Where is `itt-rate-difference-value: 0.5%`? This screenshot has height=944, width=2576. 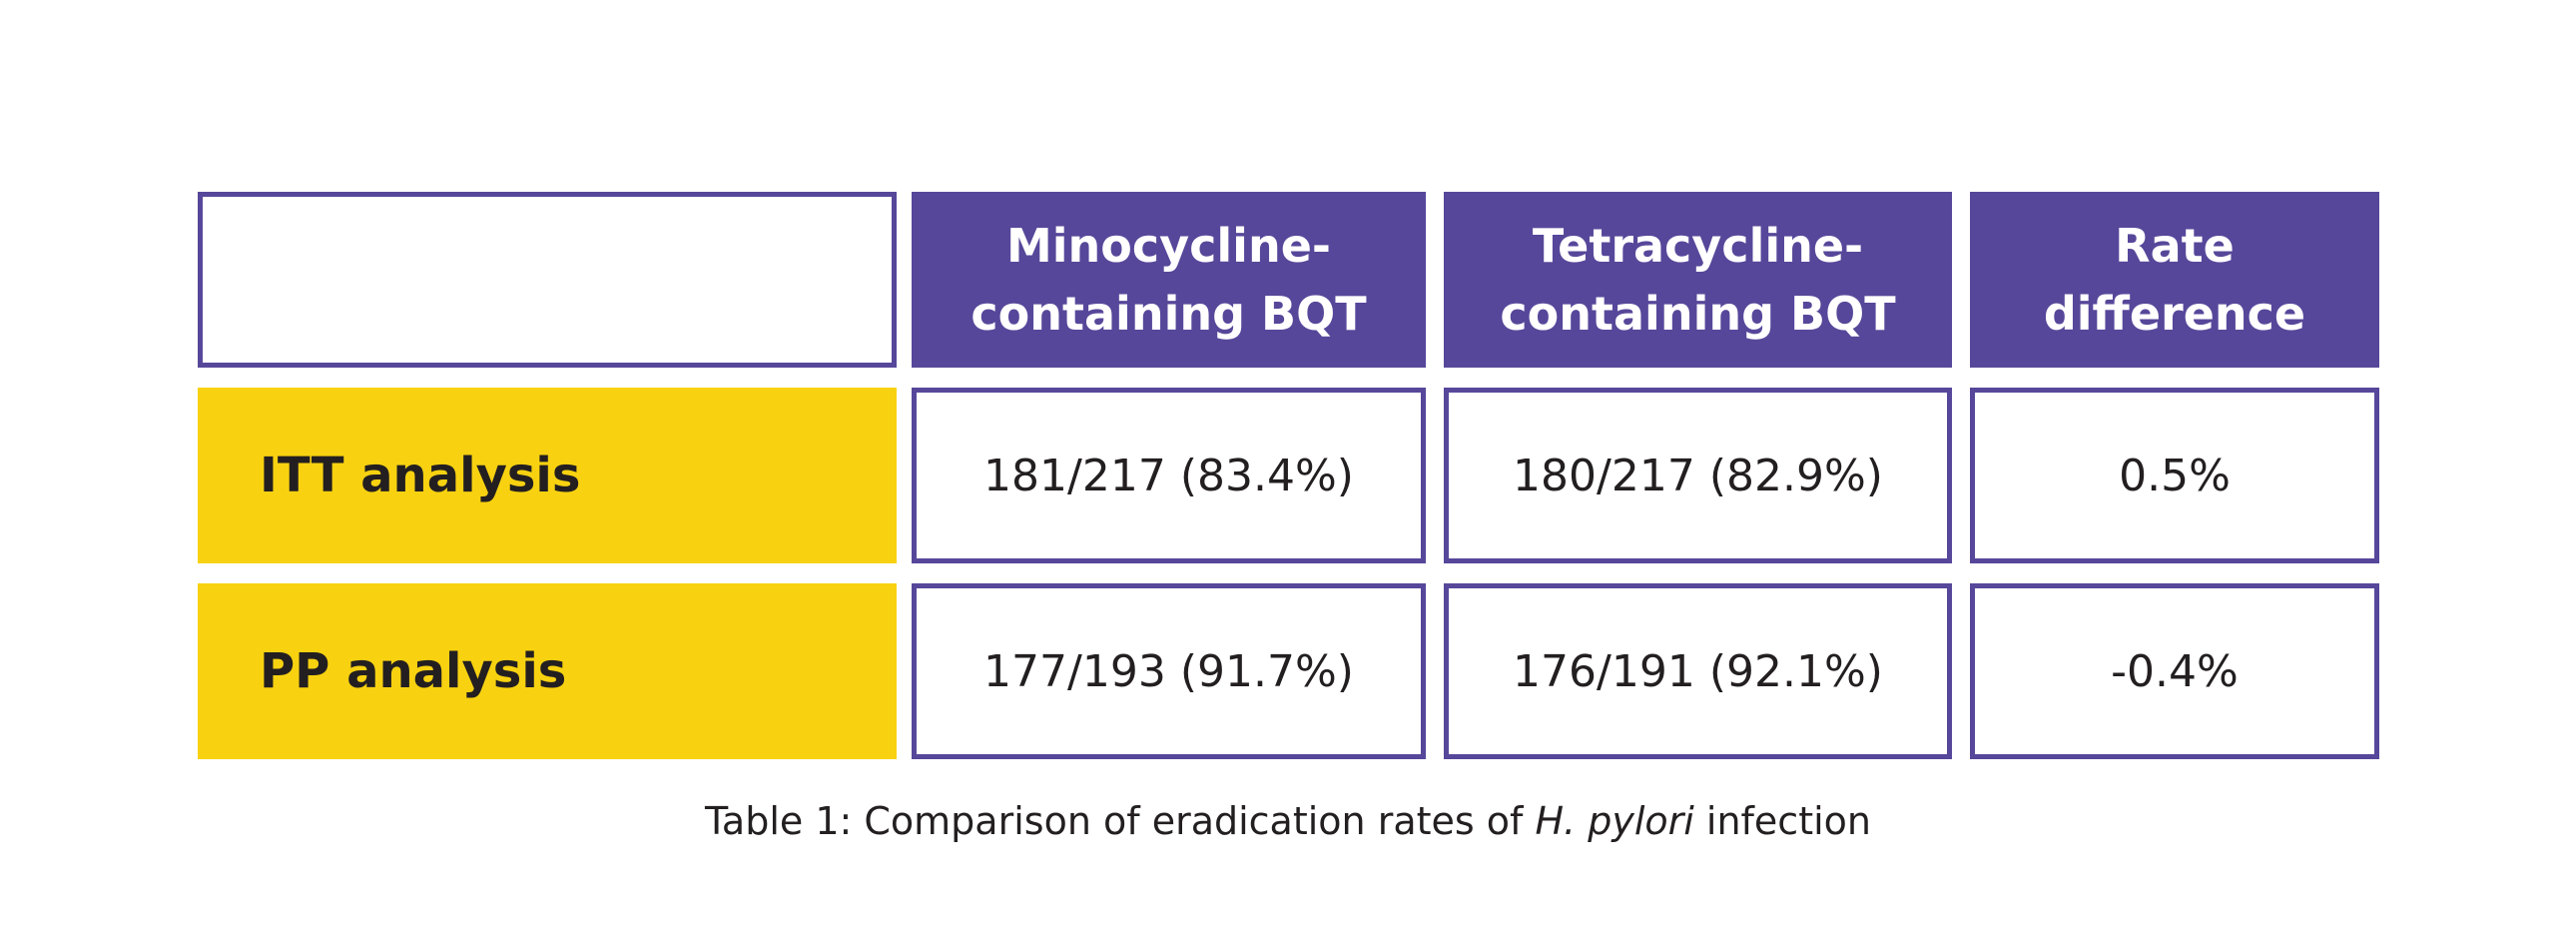
itt-rate-difference-value: 0.5% is located at coordinates (2174, 475).